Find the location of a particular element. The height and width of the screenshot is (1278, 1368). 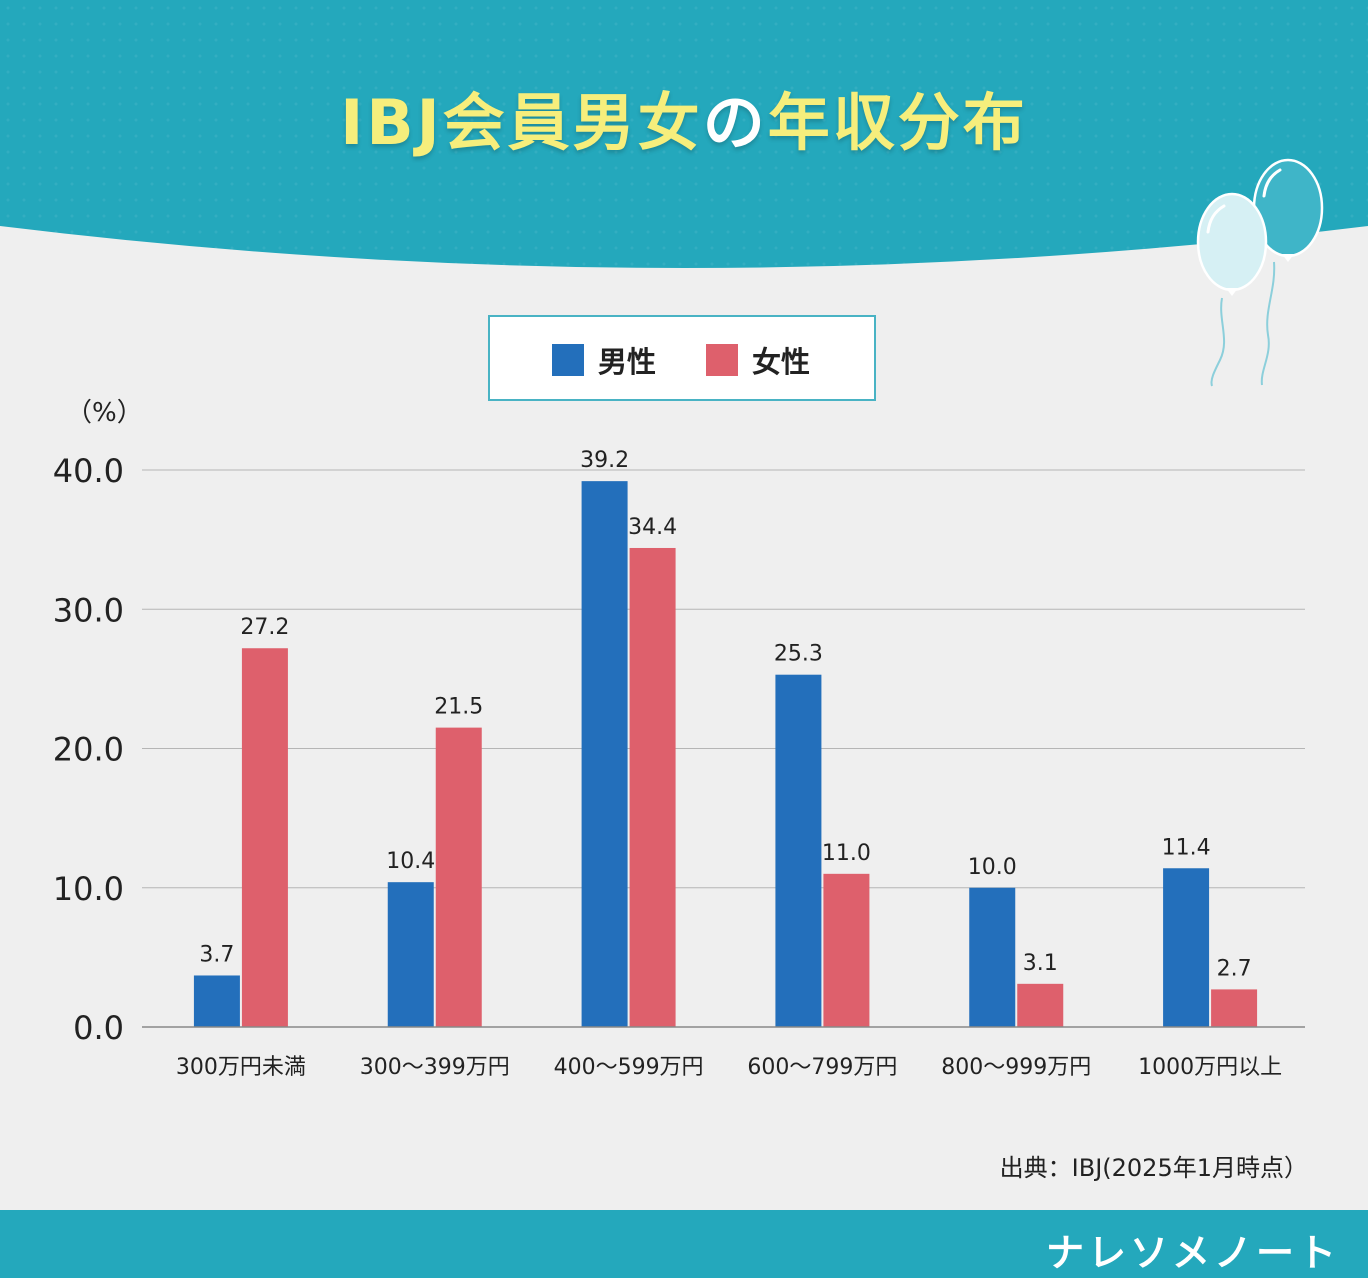

legend-label-male: 男性 is located at coordinates (627, 362).